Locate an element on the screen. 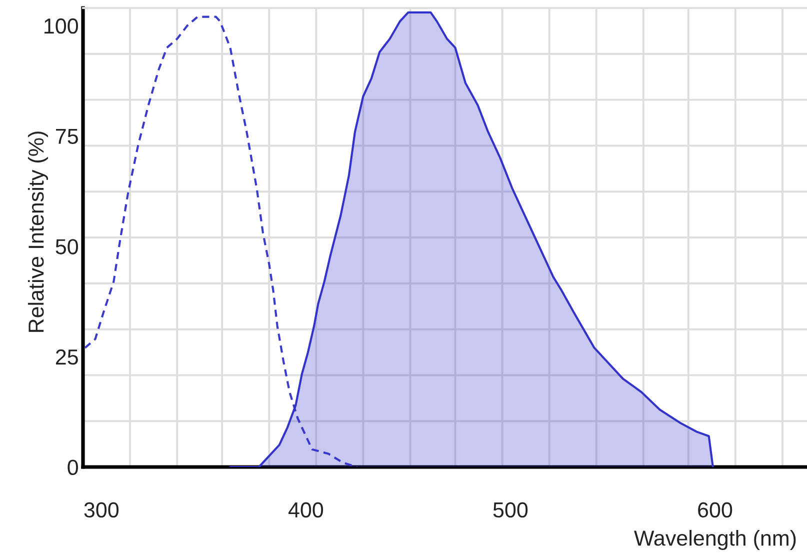 Image resolution: width=807 pixels, height=555 pixels. x-tick-label: 500 is located at coordinates (510, 510).